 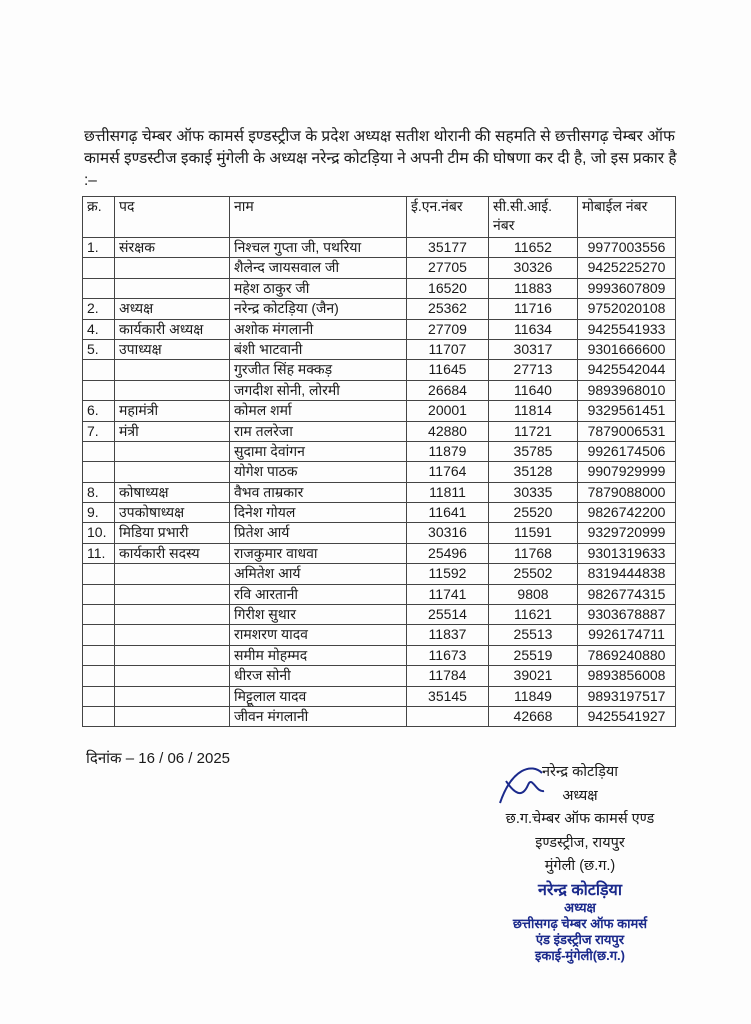 What do you see at coordinates (318, 696) in the screenshot?
I see `name-cell: मिट्टूलाल यादव` at bounding box center [318, 696].